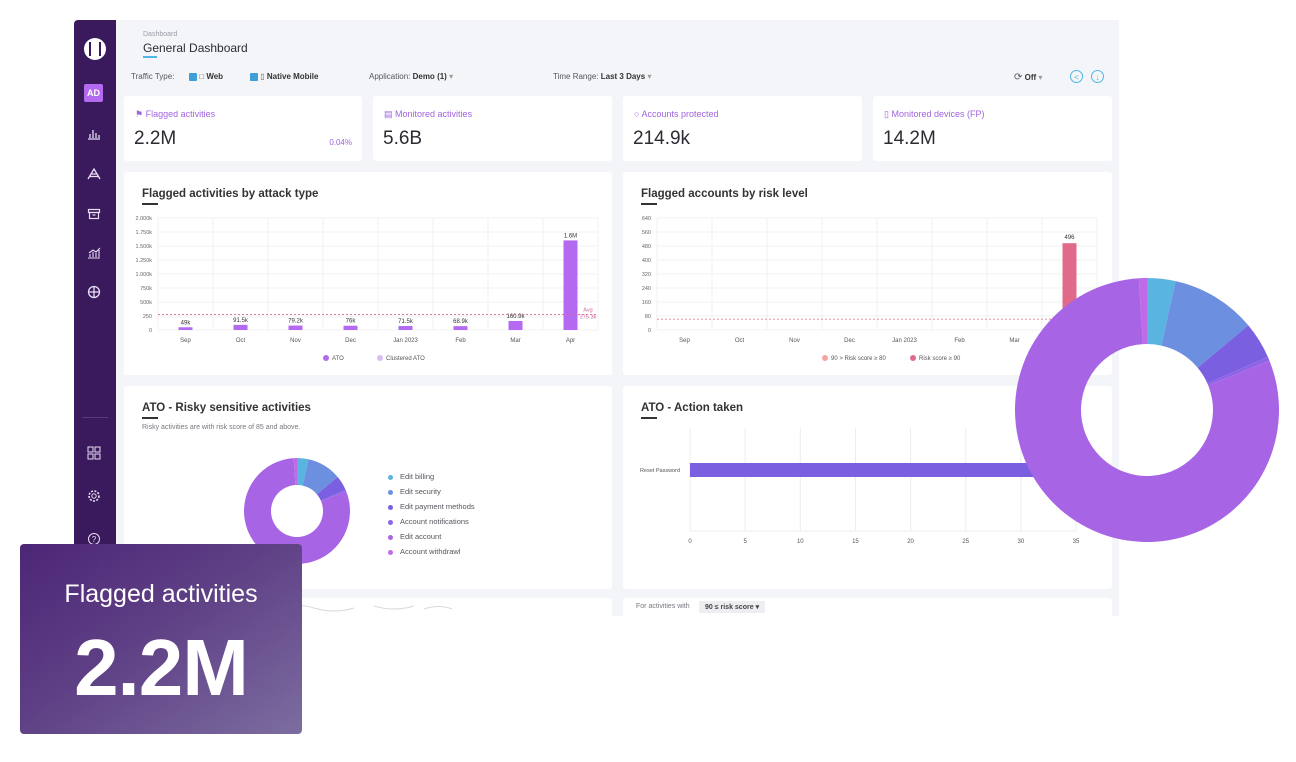 This screenshot has height=762, width=1296. What do you see at coordinates (740, 341) in the screenshot?
I see `x-tick-label: Oct` at bounding box center [740, 341].